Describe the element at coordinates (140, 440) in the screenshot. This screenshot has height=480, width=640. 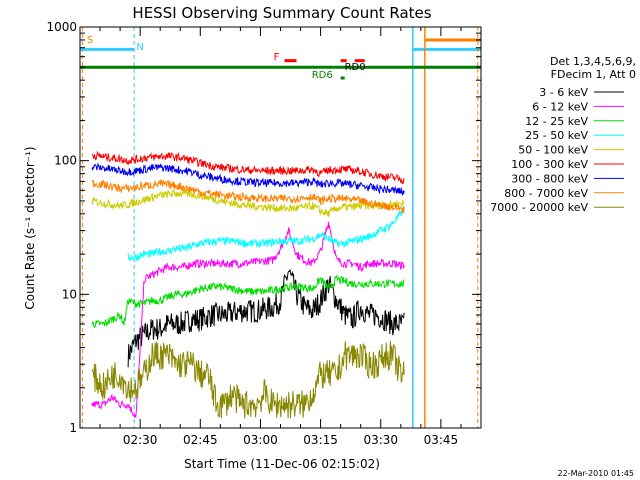
I see `x-tick-label: 02:30` at that location.